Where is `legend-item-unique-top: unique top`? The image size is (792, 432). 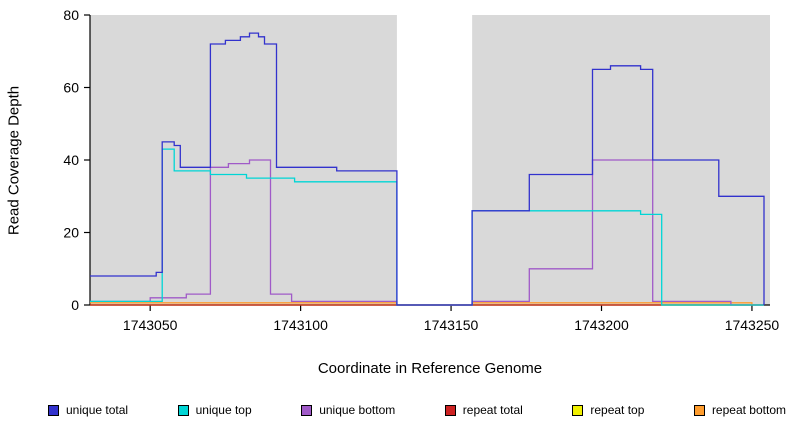
legend-item-unique-top: unique top is located at coordinates (214, 410).